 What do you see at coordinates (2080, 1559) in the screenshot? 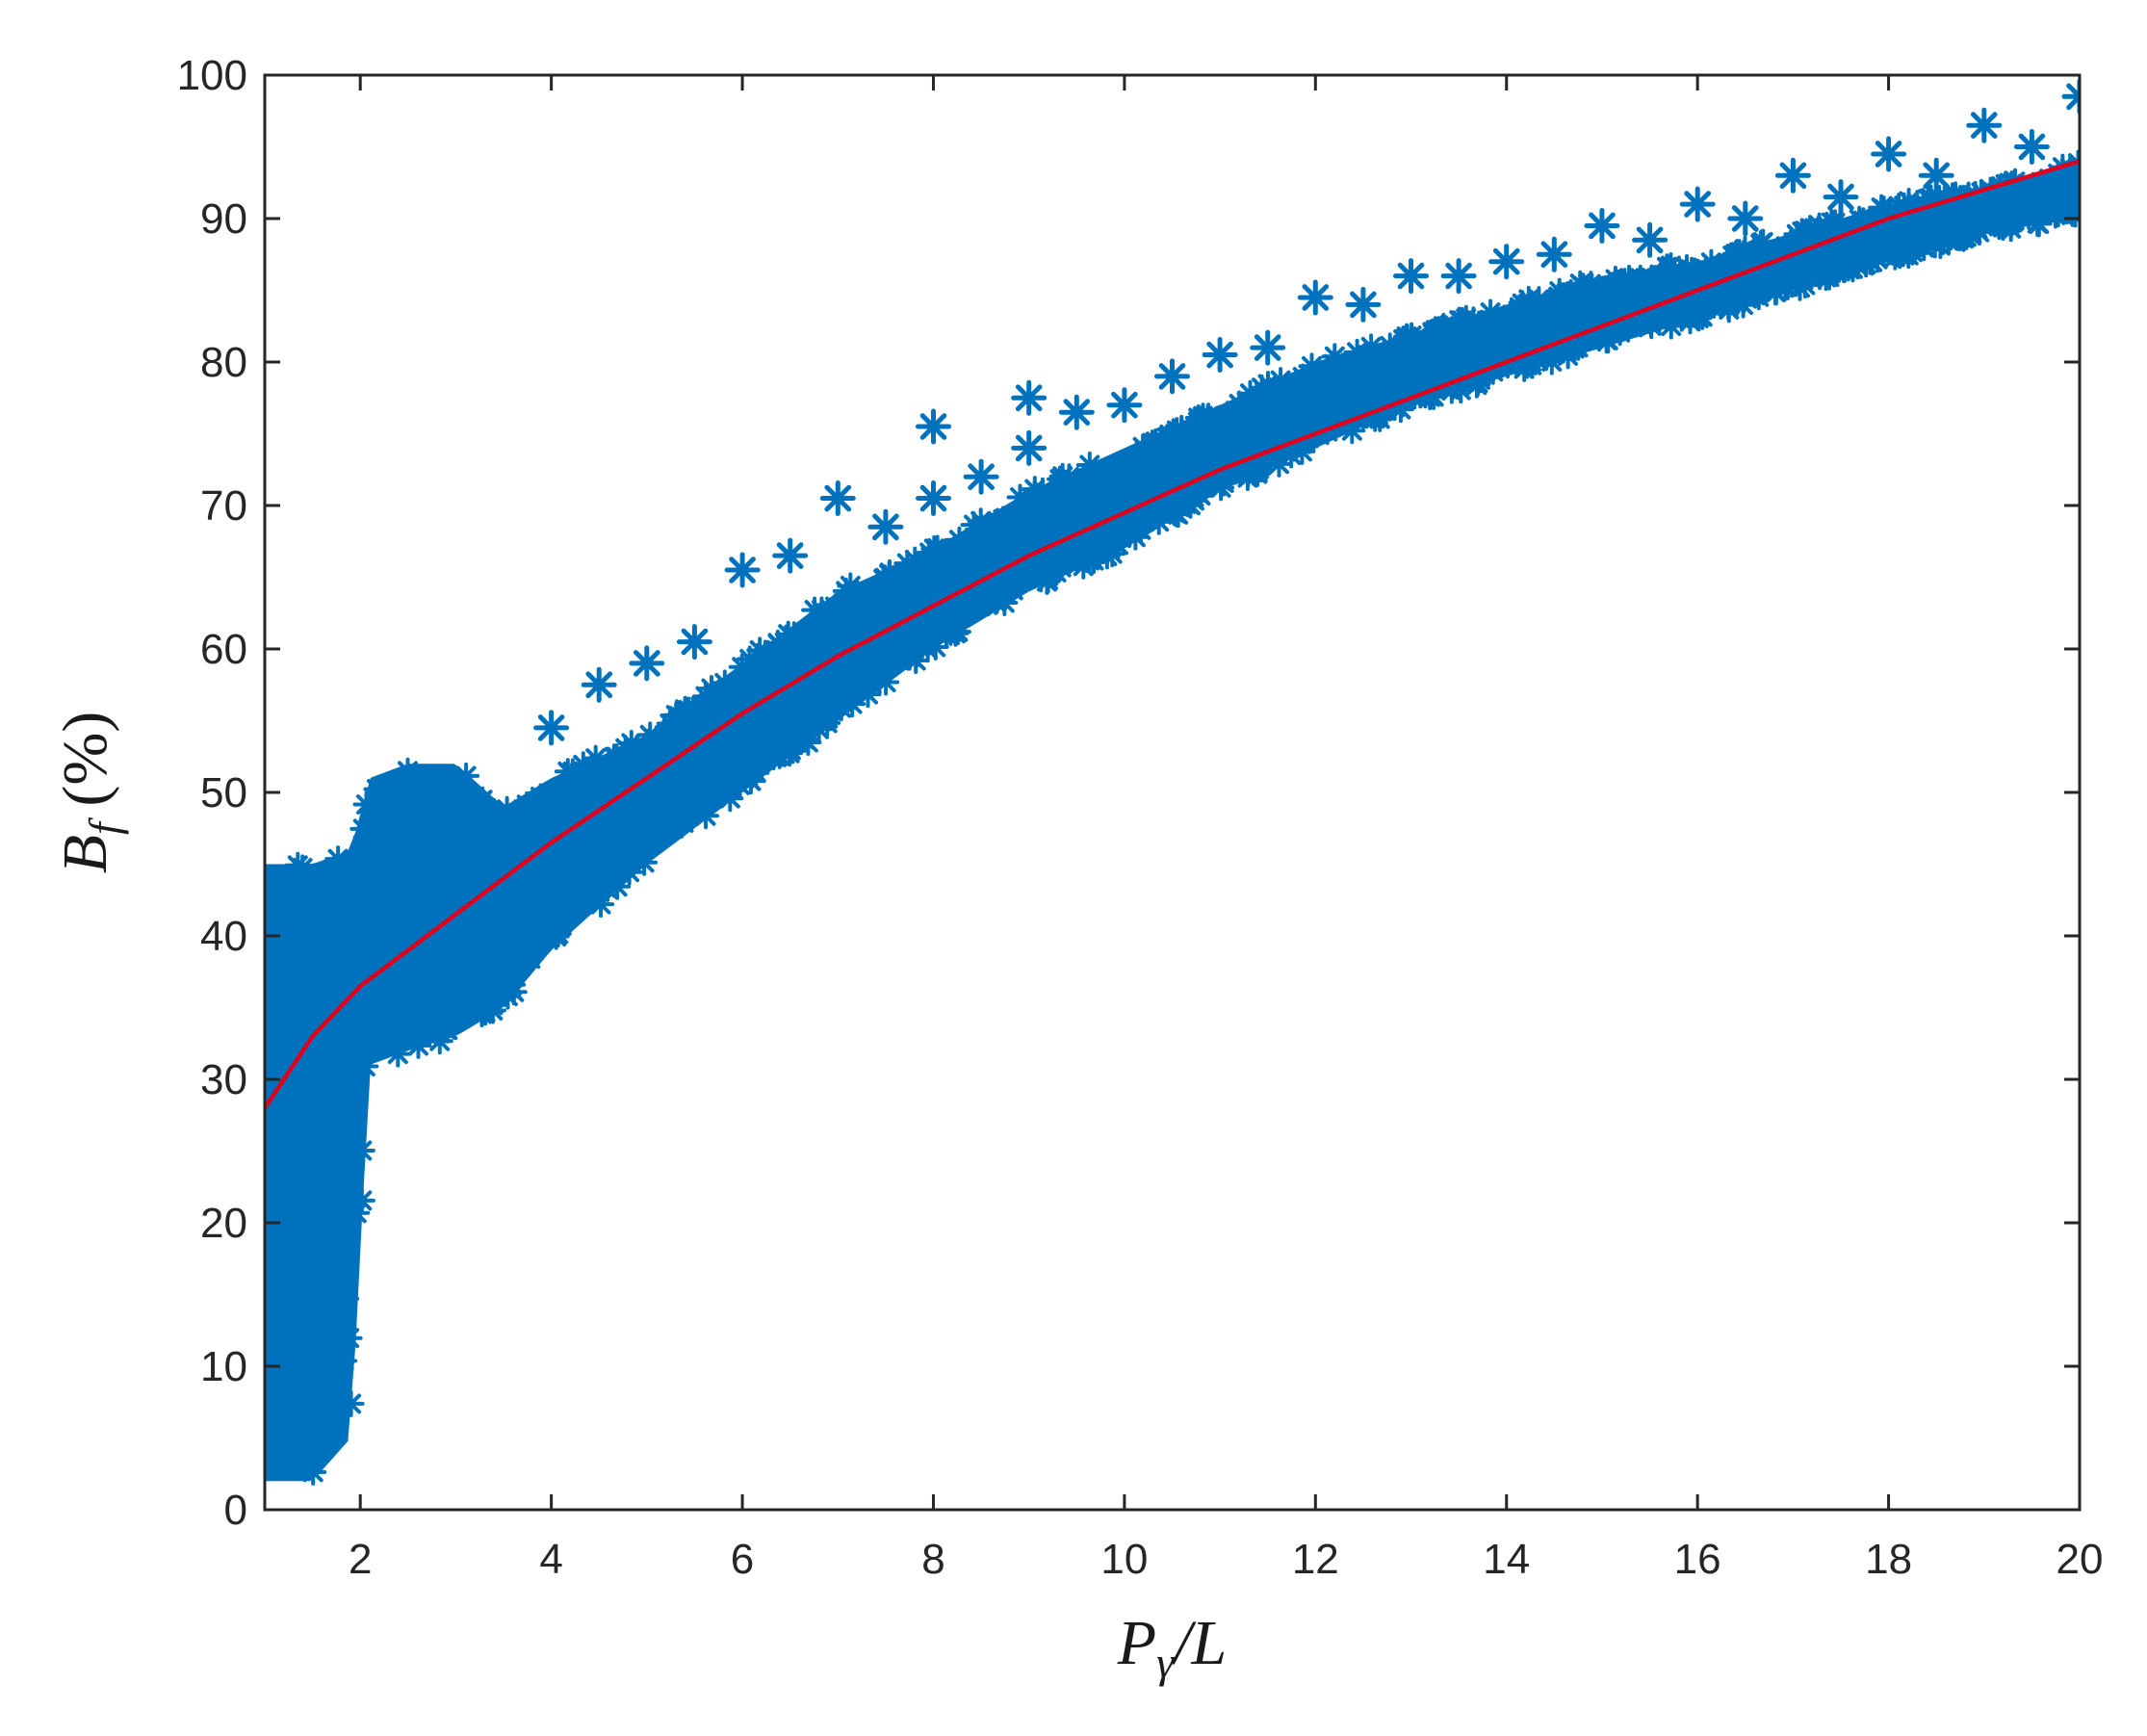
I see `x-tick-label: 20` at bounding box center [2080, 1559].